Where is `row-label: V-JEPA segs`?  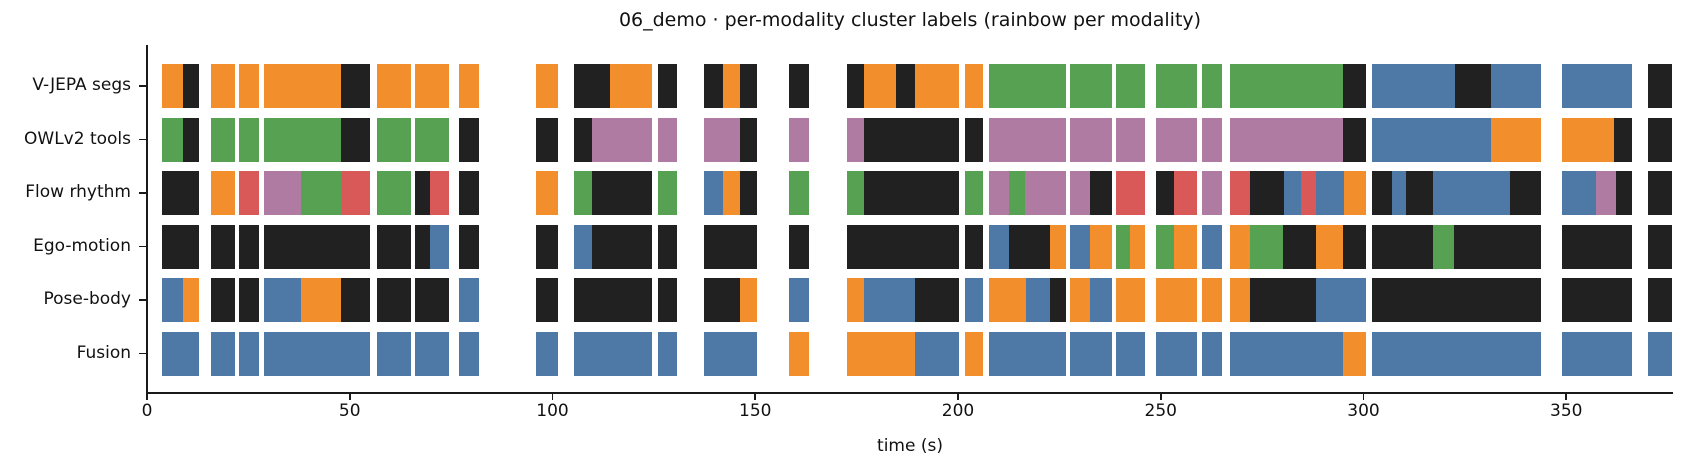
row-label: V-JEPA segs is located at coordinates (81, 85).